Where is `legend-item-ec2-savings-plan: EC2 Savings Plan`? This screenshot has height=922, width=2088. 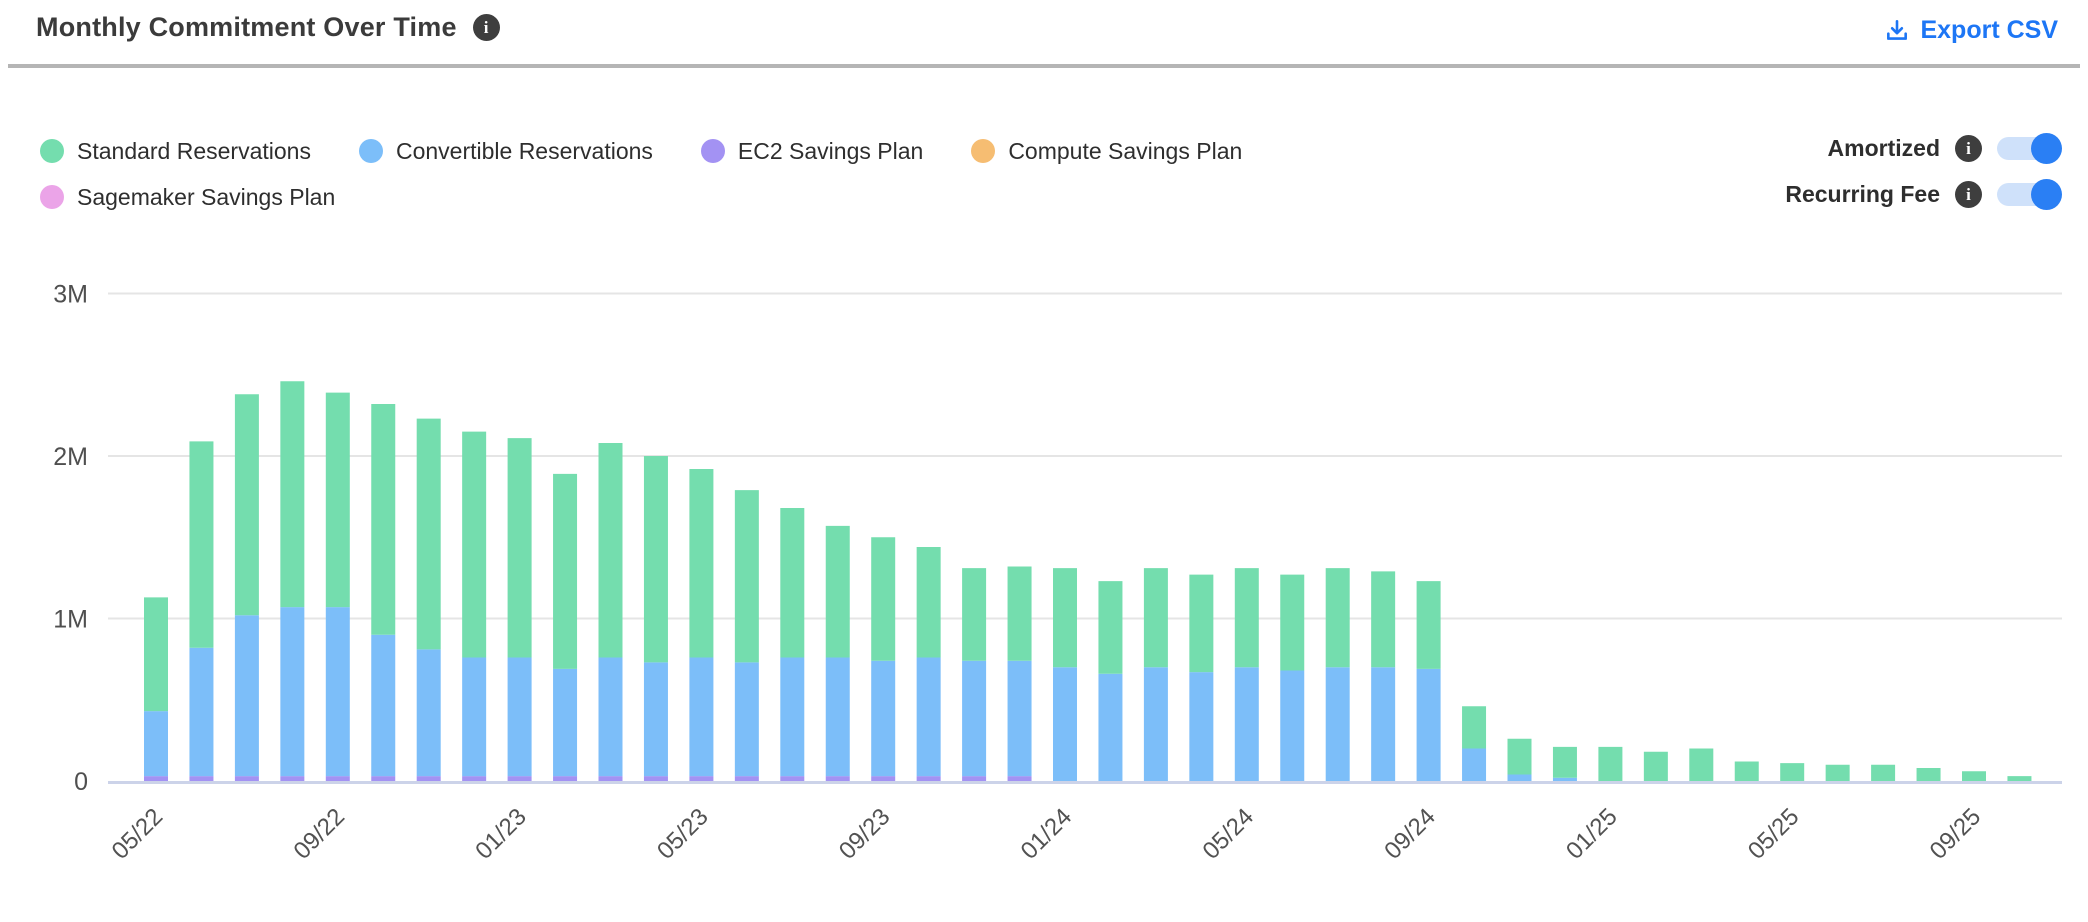
legend-item-ec2-savings-plan: EC2 Savings Plan is located at coordinates (811, 151).